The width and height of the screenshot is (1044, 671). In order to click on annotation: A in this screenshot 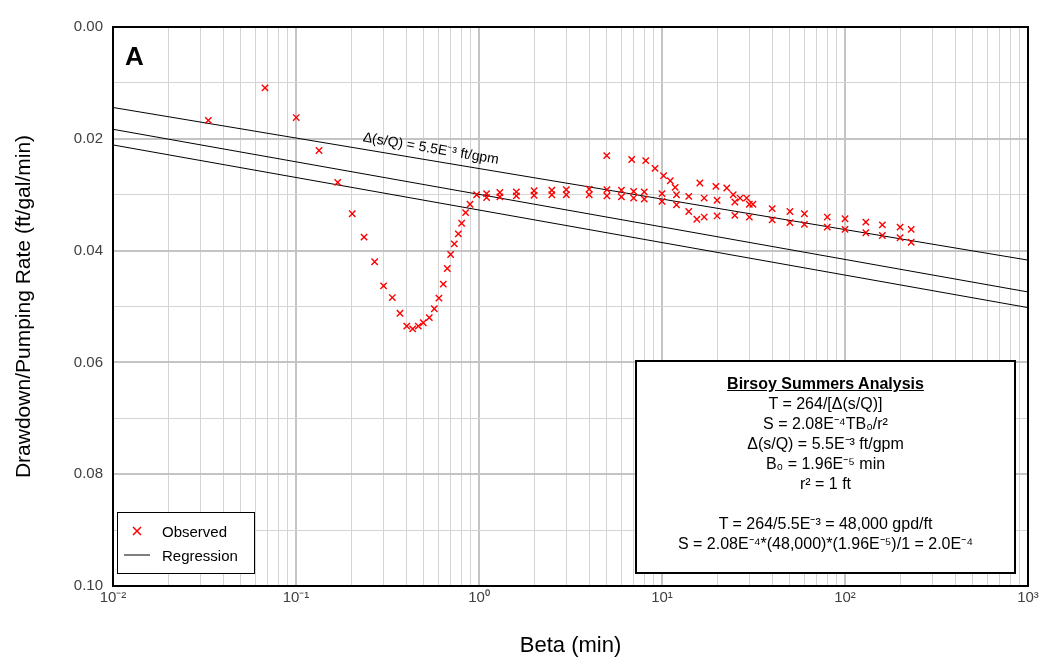, I will do `click(134, 56)`.